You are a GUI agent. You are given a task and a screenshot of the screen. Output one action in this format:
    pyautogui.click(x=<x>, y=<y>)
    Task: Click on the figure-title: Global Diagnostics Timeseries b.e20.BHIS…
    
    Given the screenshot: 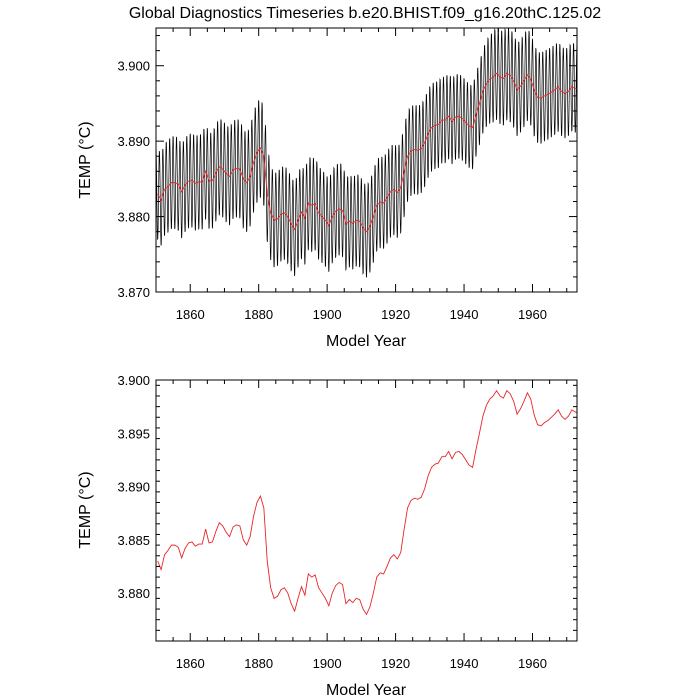 What is the action you would take?
    pyautogui.click(x=365, y=13)
    